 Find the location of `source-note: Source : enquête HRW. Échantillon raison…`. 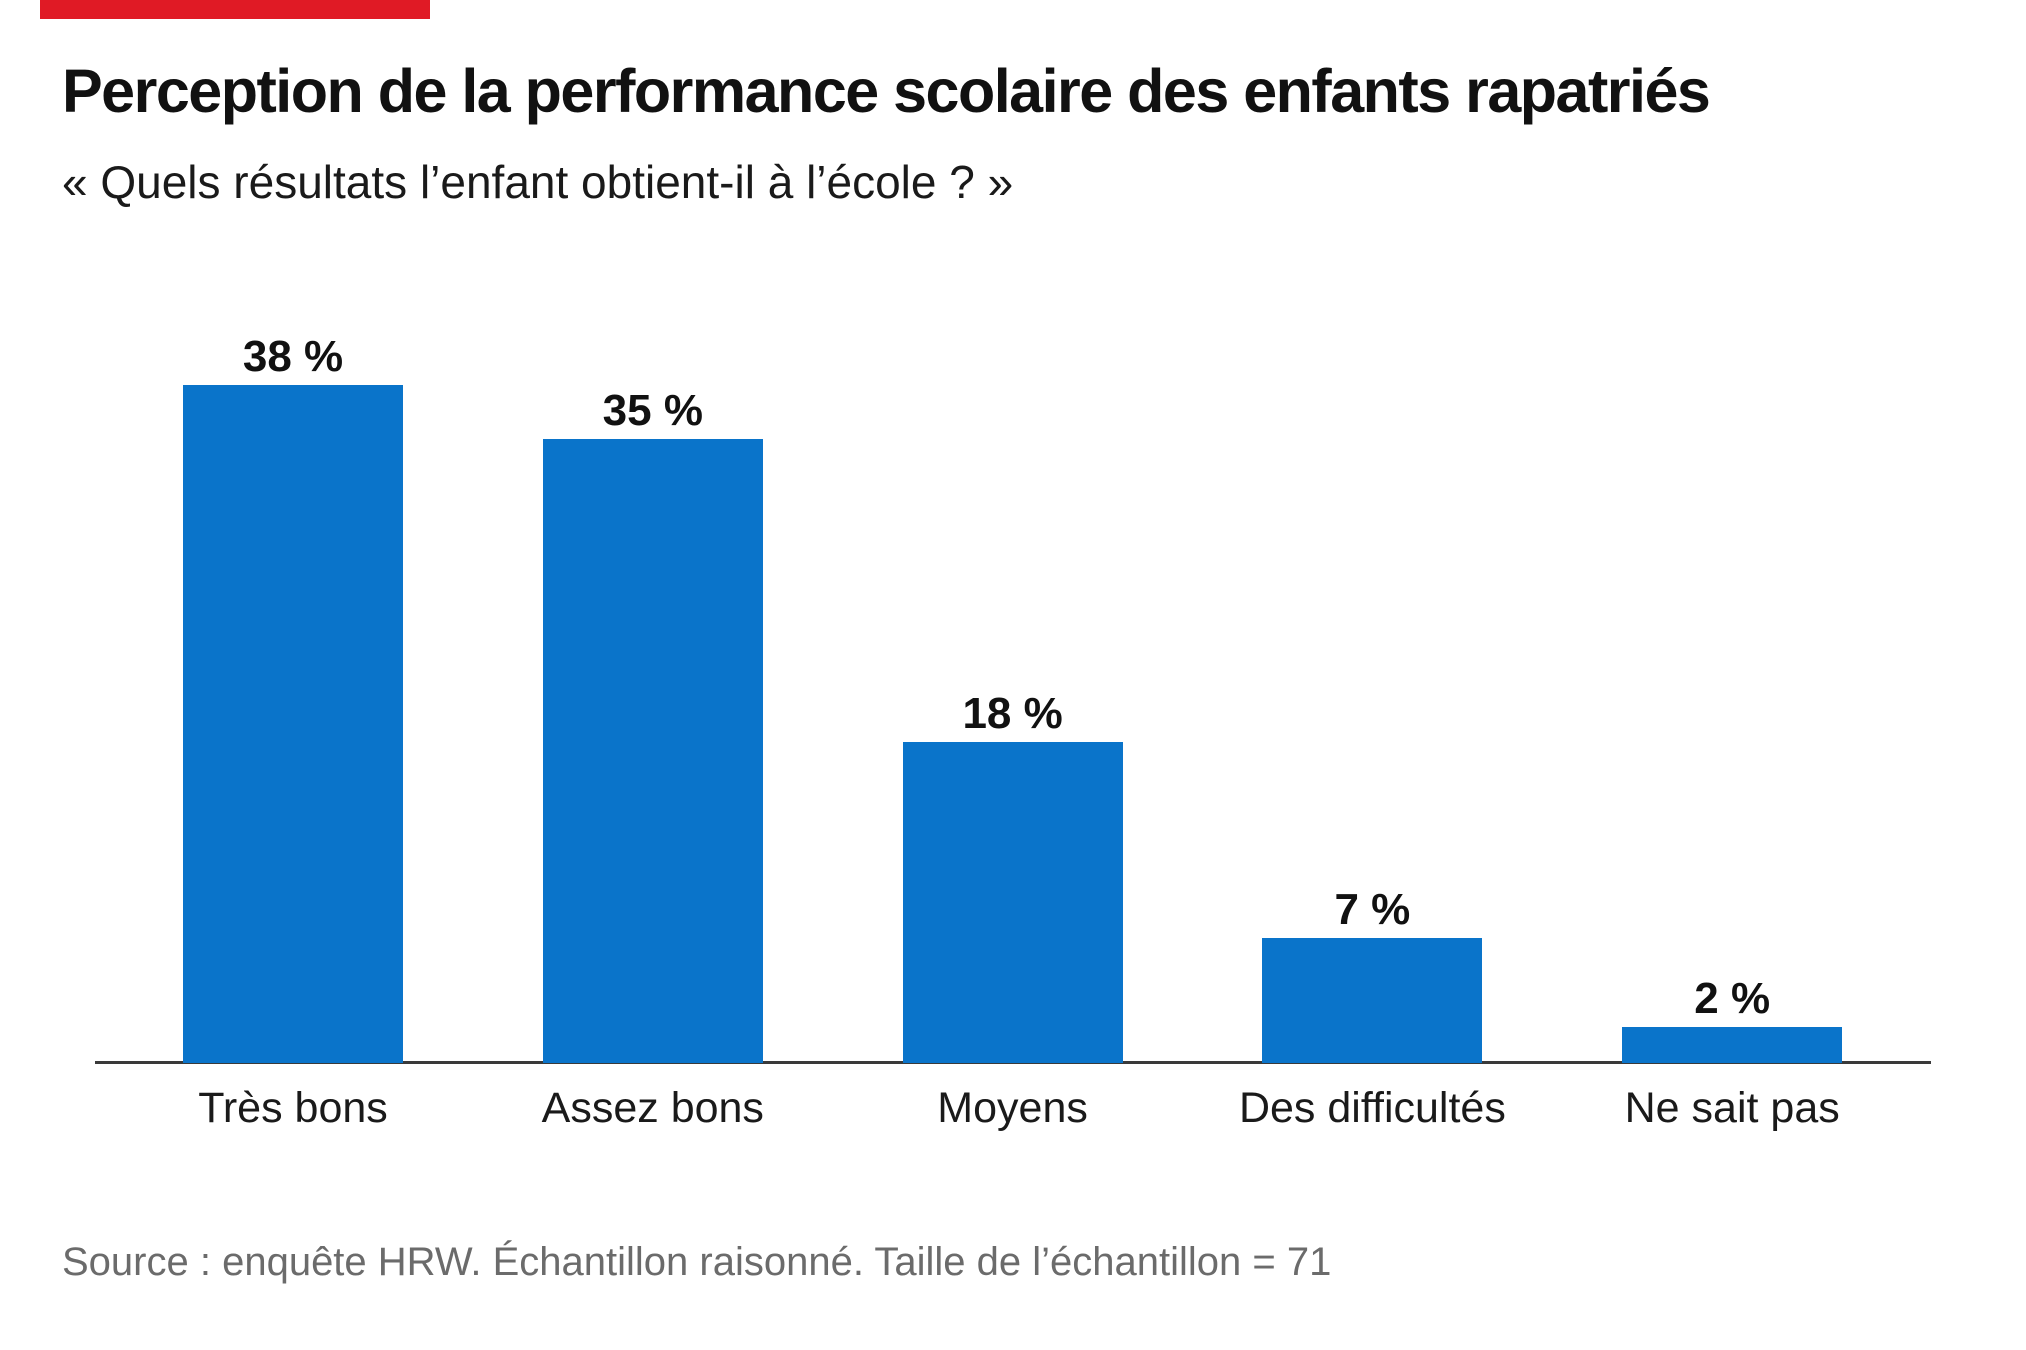

source-note: Source : enquête HRW. Échantillon raison… is located at coordinates (697, 1262).